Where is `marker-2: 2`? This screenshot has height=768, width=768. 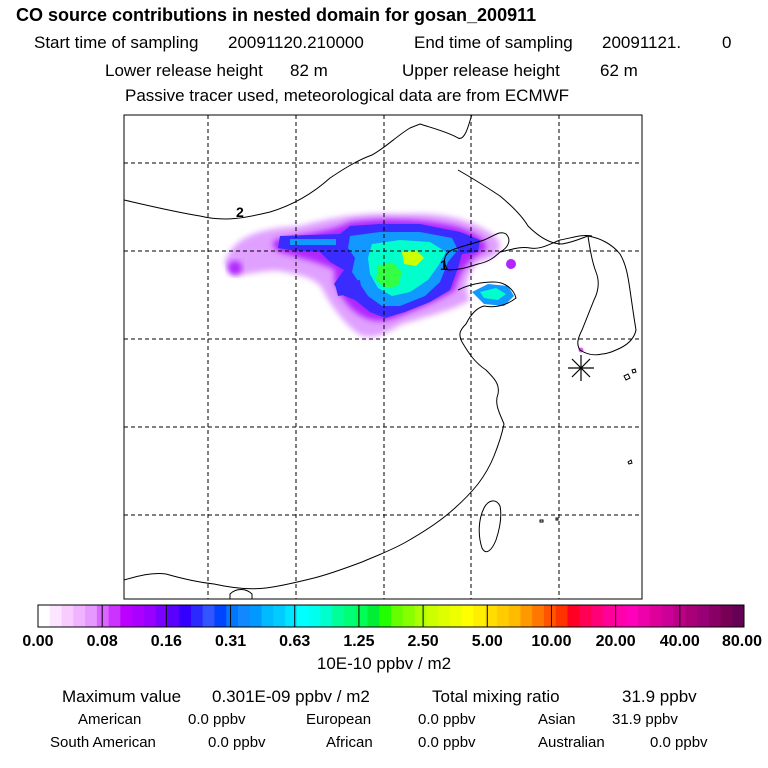 marker-2: 2 is located at coordinates (240, 212).